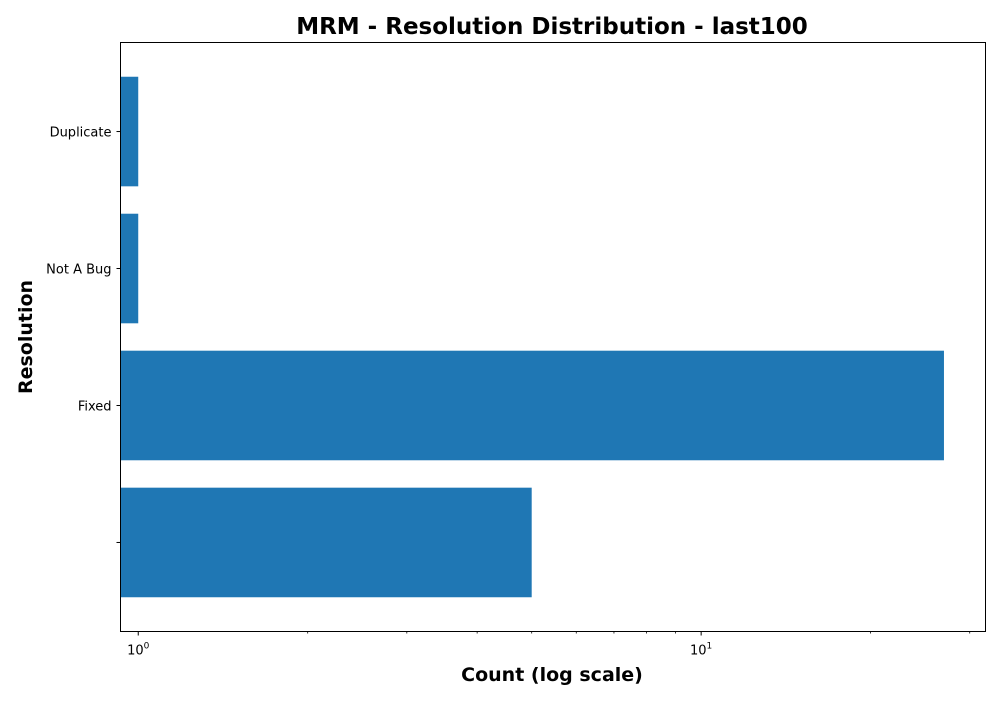 The height and width of the screenshot is (704, 1000). Describe the element at coordinates (326, 542) in the screenshot. I see `bar-unlabeled` at that location.